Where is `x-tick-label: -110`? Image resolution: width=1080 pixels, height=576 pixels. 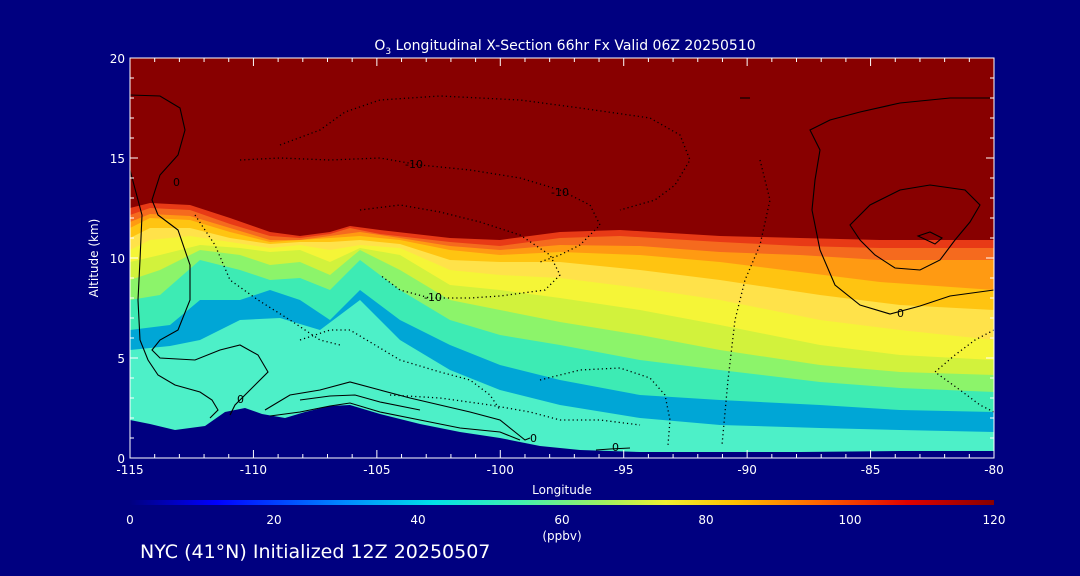
x-tick-label: -110 is located at coordinates (253, 470).